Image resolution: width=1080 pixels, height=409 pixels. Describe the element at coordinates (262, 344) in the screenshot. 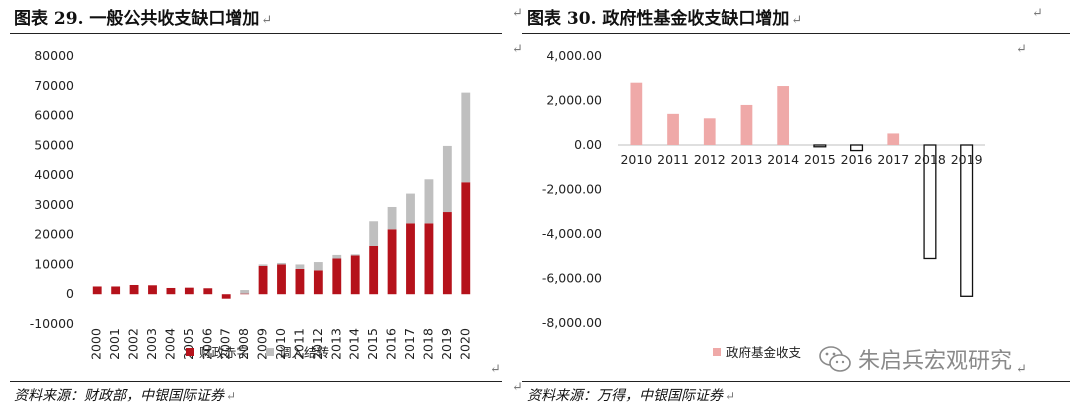

I see `x-tick-label: 2009` at that location.